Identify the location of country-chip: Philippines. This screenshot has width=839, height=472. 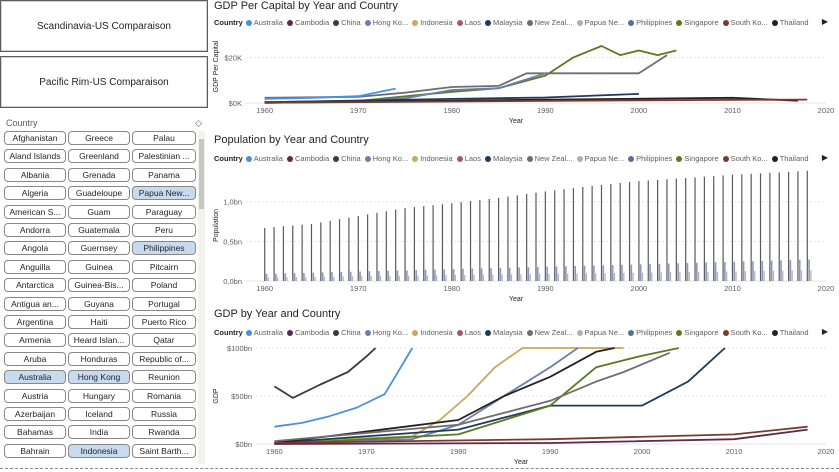
(164, 248).